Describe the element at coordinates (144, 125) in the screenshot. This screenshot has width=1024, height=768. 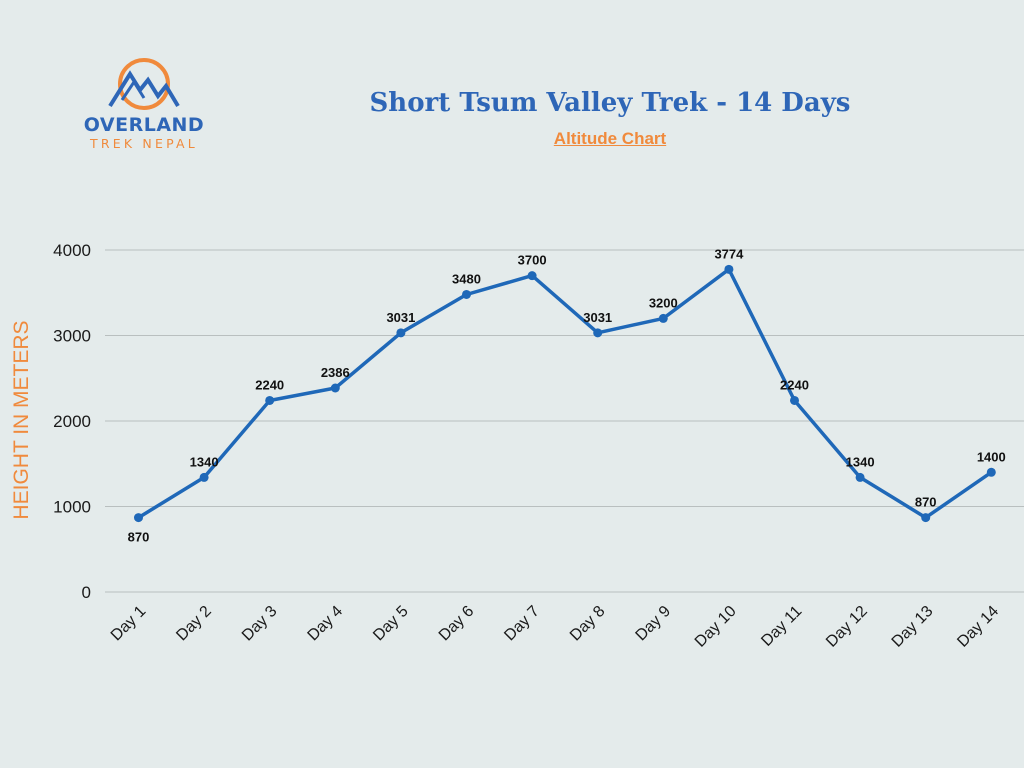
I see `brand-name: OVERLAND` at that location.